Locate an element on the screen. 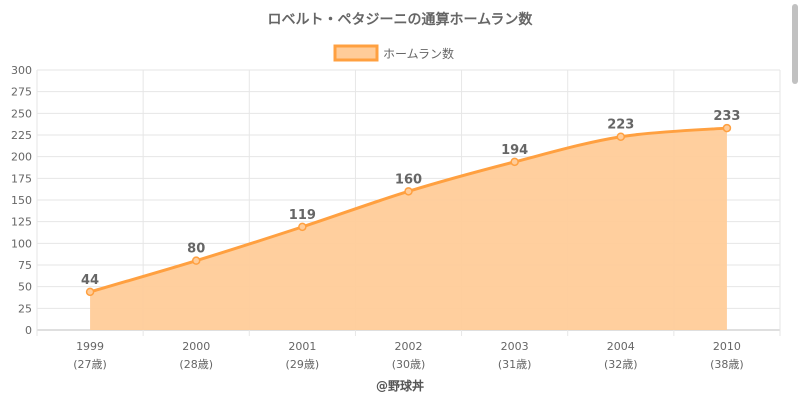  legend: ホームラン数 is located at coordinates (393, 53).